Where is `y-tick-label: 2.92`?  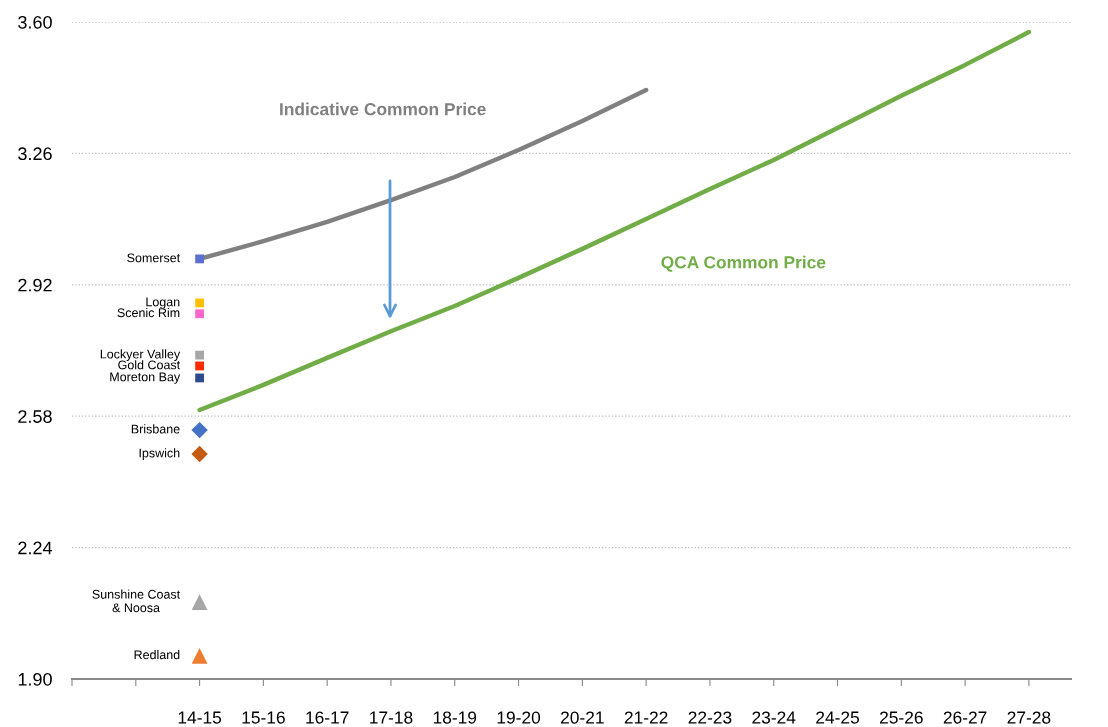 y-tick-label: 2.92 is located at coordinates (35, 285).